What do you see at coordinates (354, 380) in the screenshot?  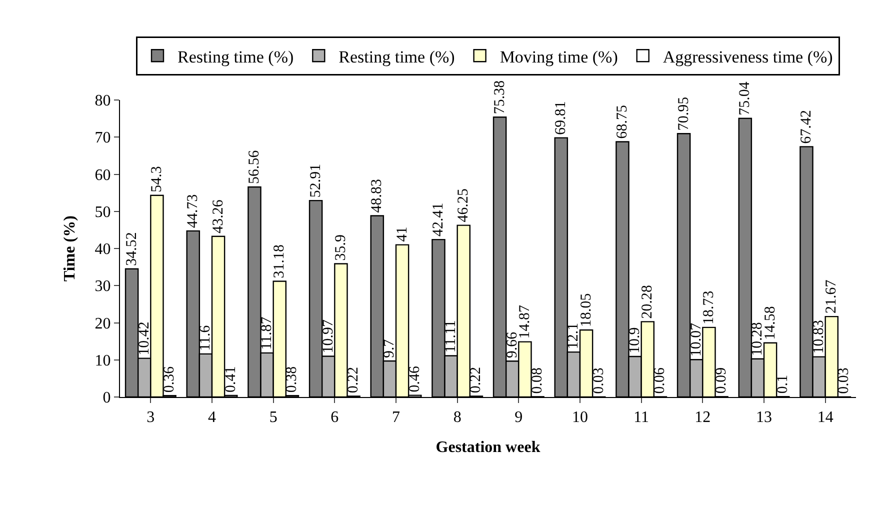 I see `data-label: 0.22` at bounding box center [354, 380].